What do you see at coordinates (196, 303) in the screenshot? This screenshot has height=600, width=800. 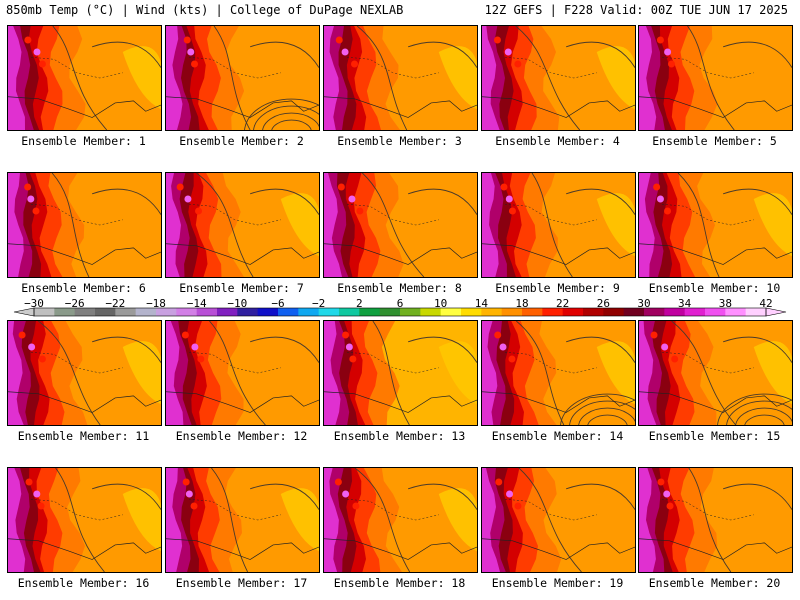 I see `colorbar-tick: −14` at bounding box center [196, 303].